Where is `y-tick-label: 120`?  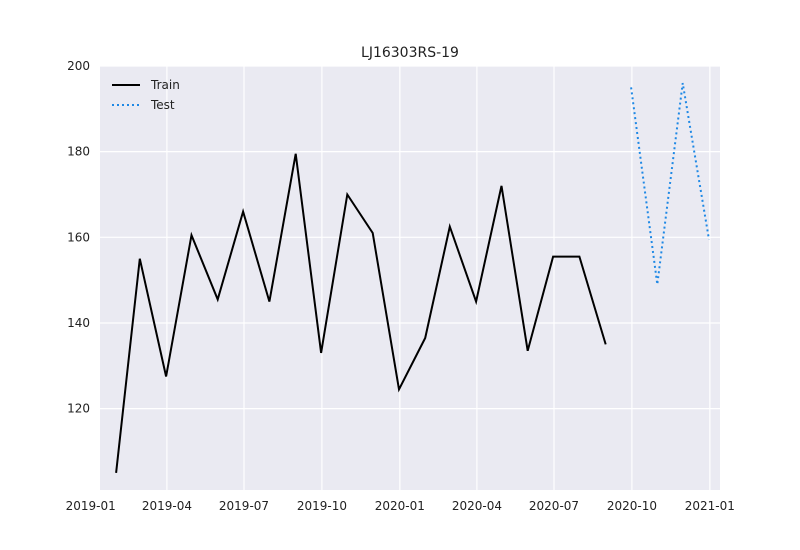
y-tick-label: 120 is located at coordinates (78, 409).